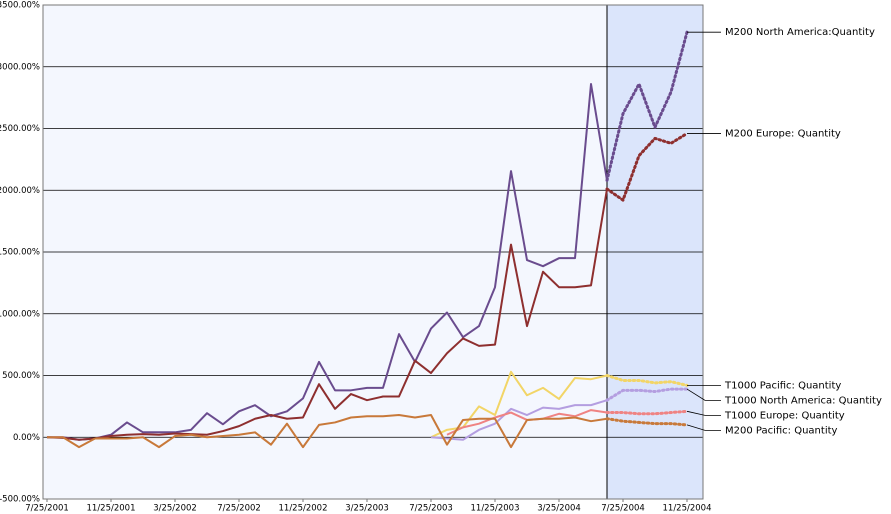 This screenshot has height=514, width=891. What do you see at coordinates (687, 509) in the screenshot?
I see `x-tick-label: 11/25/2004` at bounding box center [687, 509].